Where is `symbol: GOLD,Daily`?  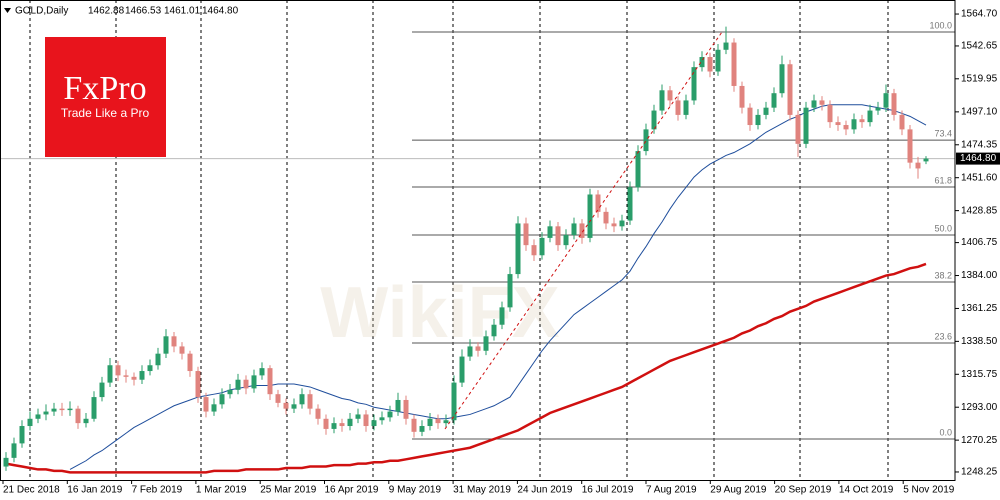
symbol: GOLD,Daily is located at coordinates (41, 11).